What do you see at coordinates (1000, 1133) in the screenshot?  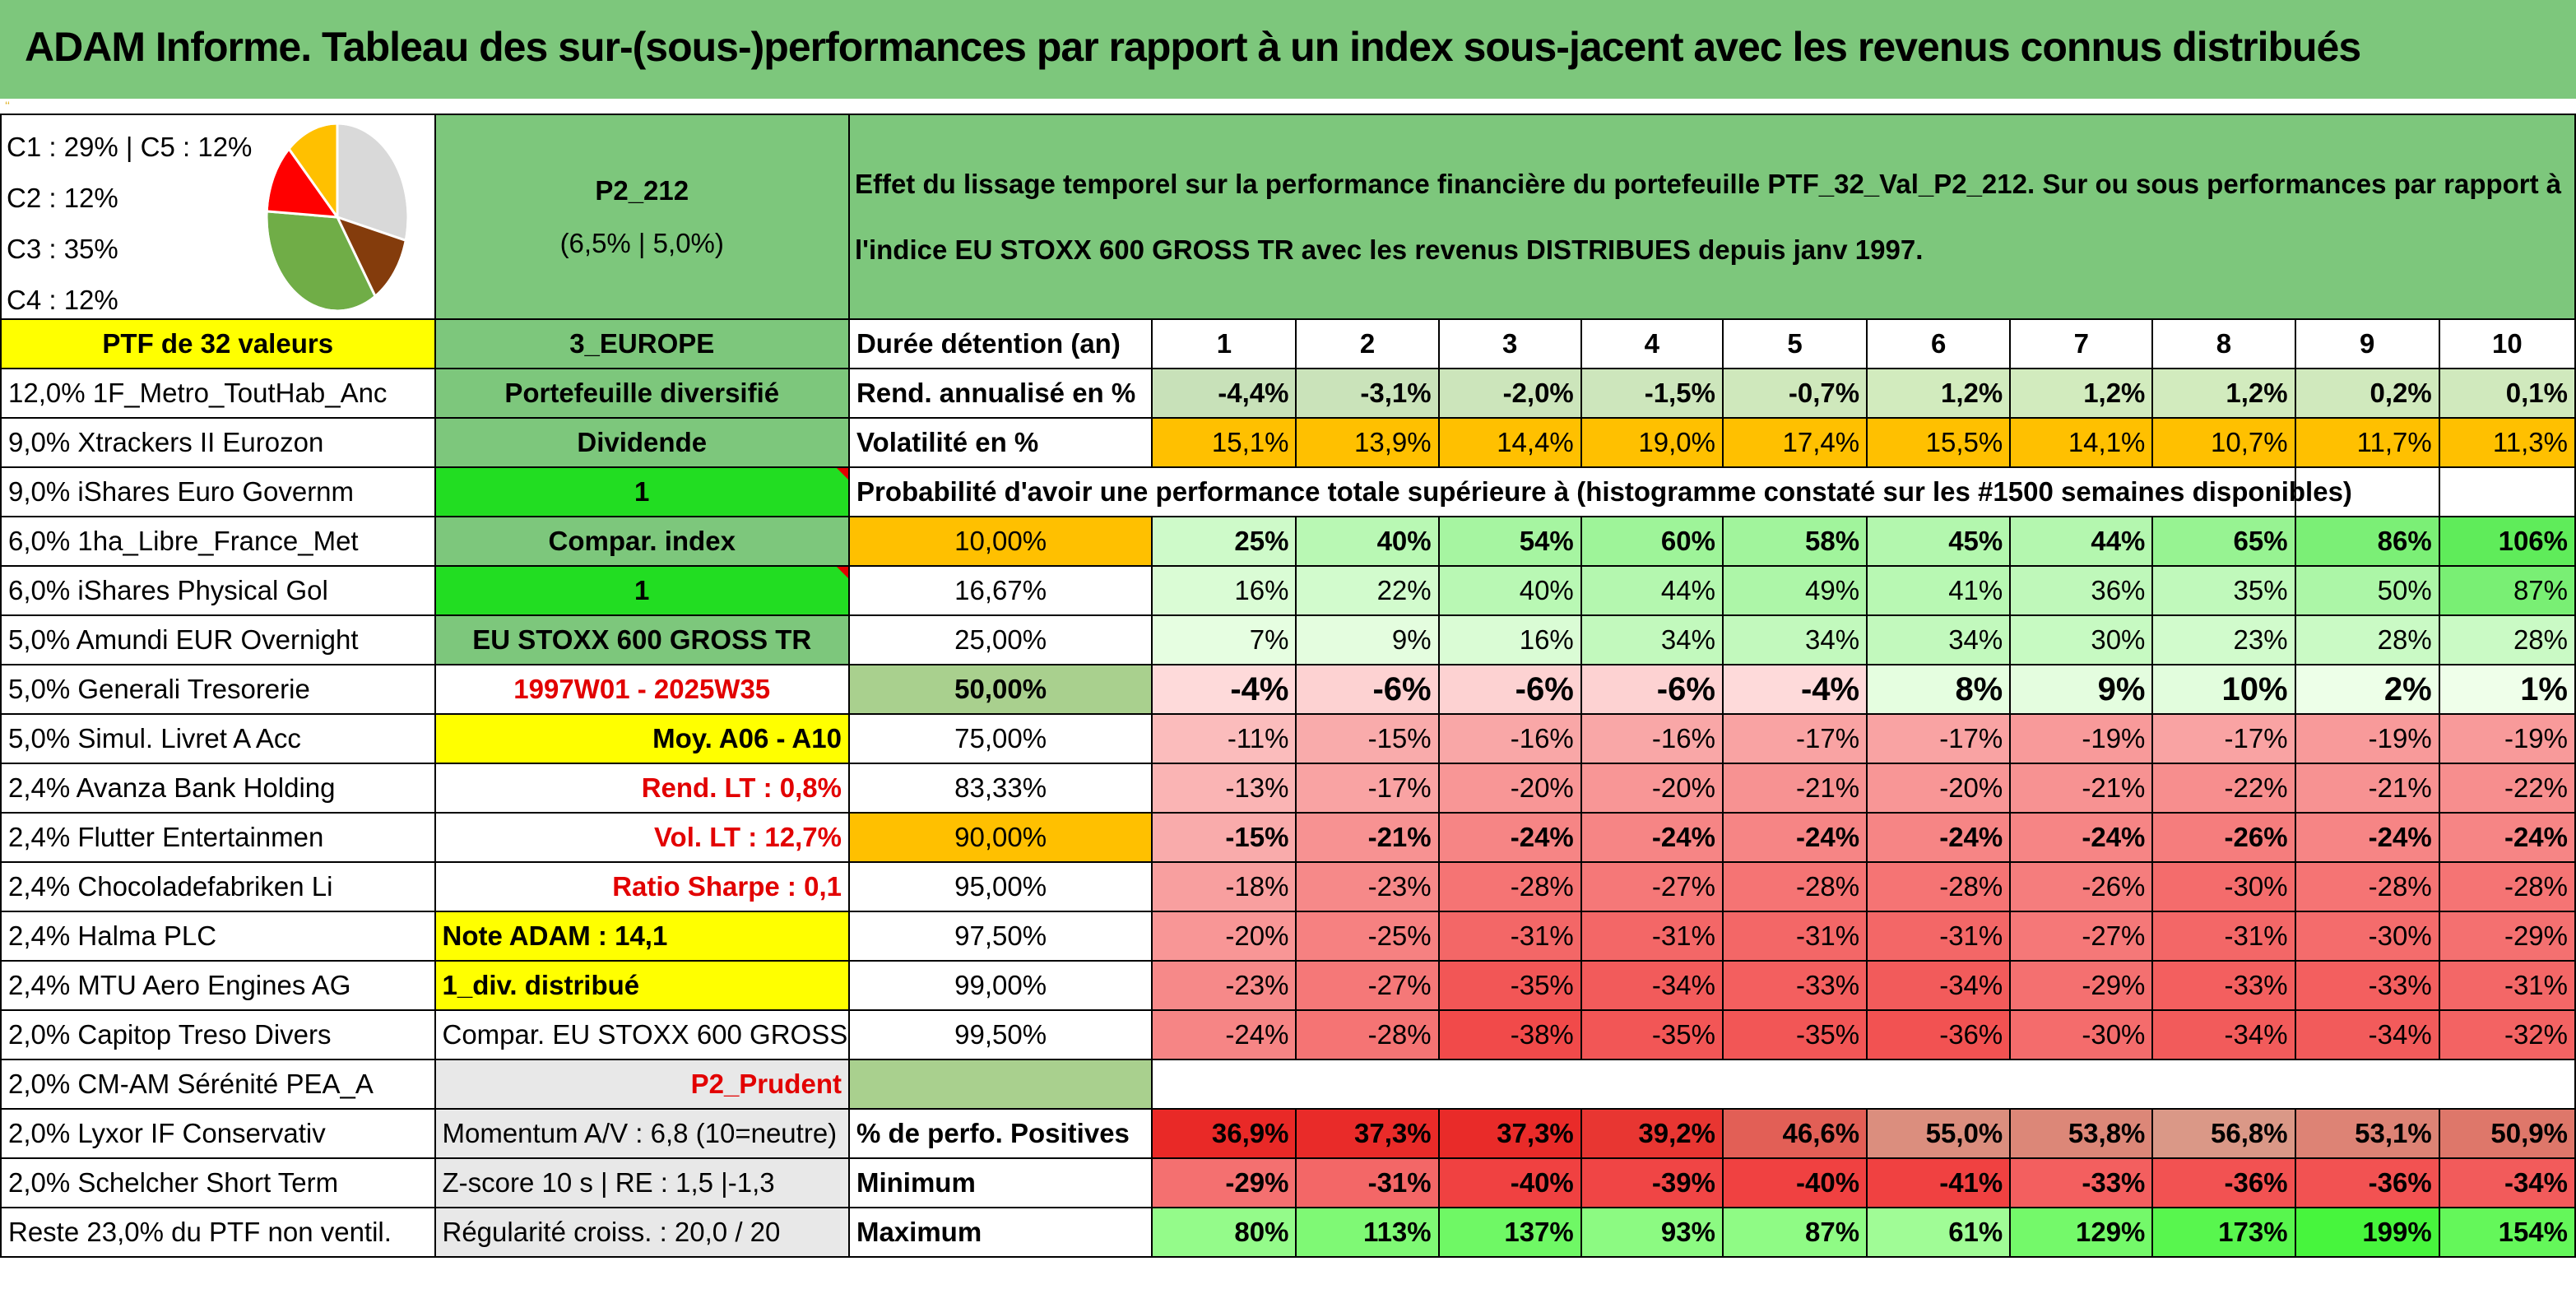 I see `positive-label: % de perfo. Positives` at bounding box center [1000, 1133].